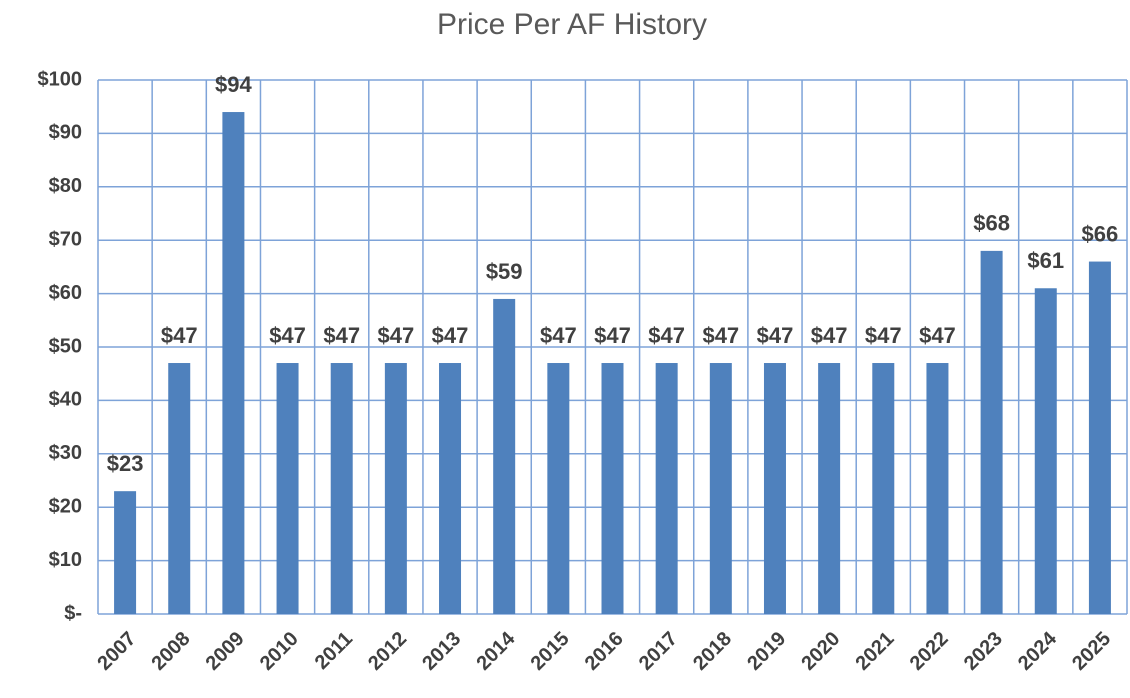  Describe the element at coordinates (496, 651) in the screenshot. I see `x-tick-label: 2014` at that location.